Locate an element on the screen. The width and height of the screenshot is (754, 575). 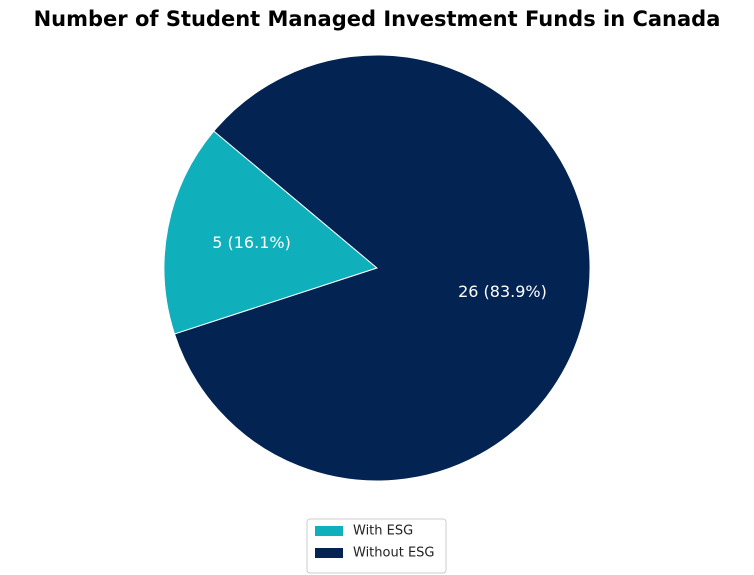
slice-label: 5 (16.1%) is located at coordinates (251, 242).